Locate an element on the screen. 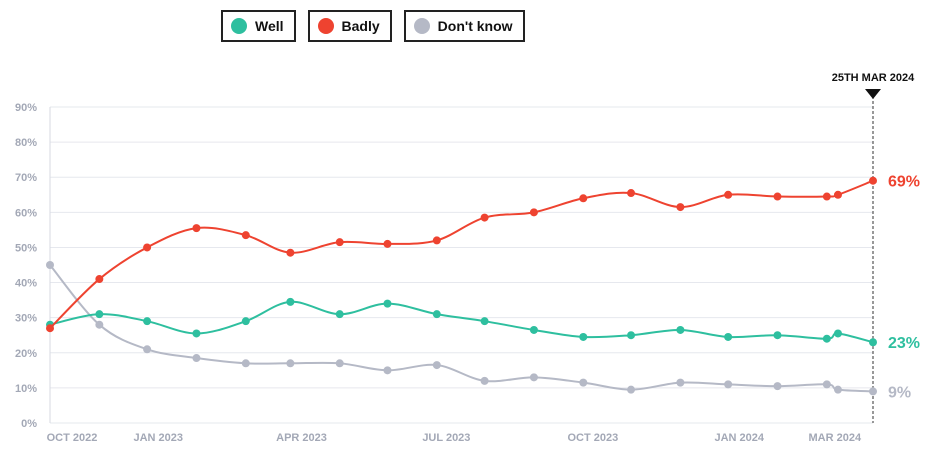  y-tick-label: 80% is located at coordinates (26, 143).